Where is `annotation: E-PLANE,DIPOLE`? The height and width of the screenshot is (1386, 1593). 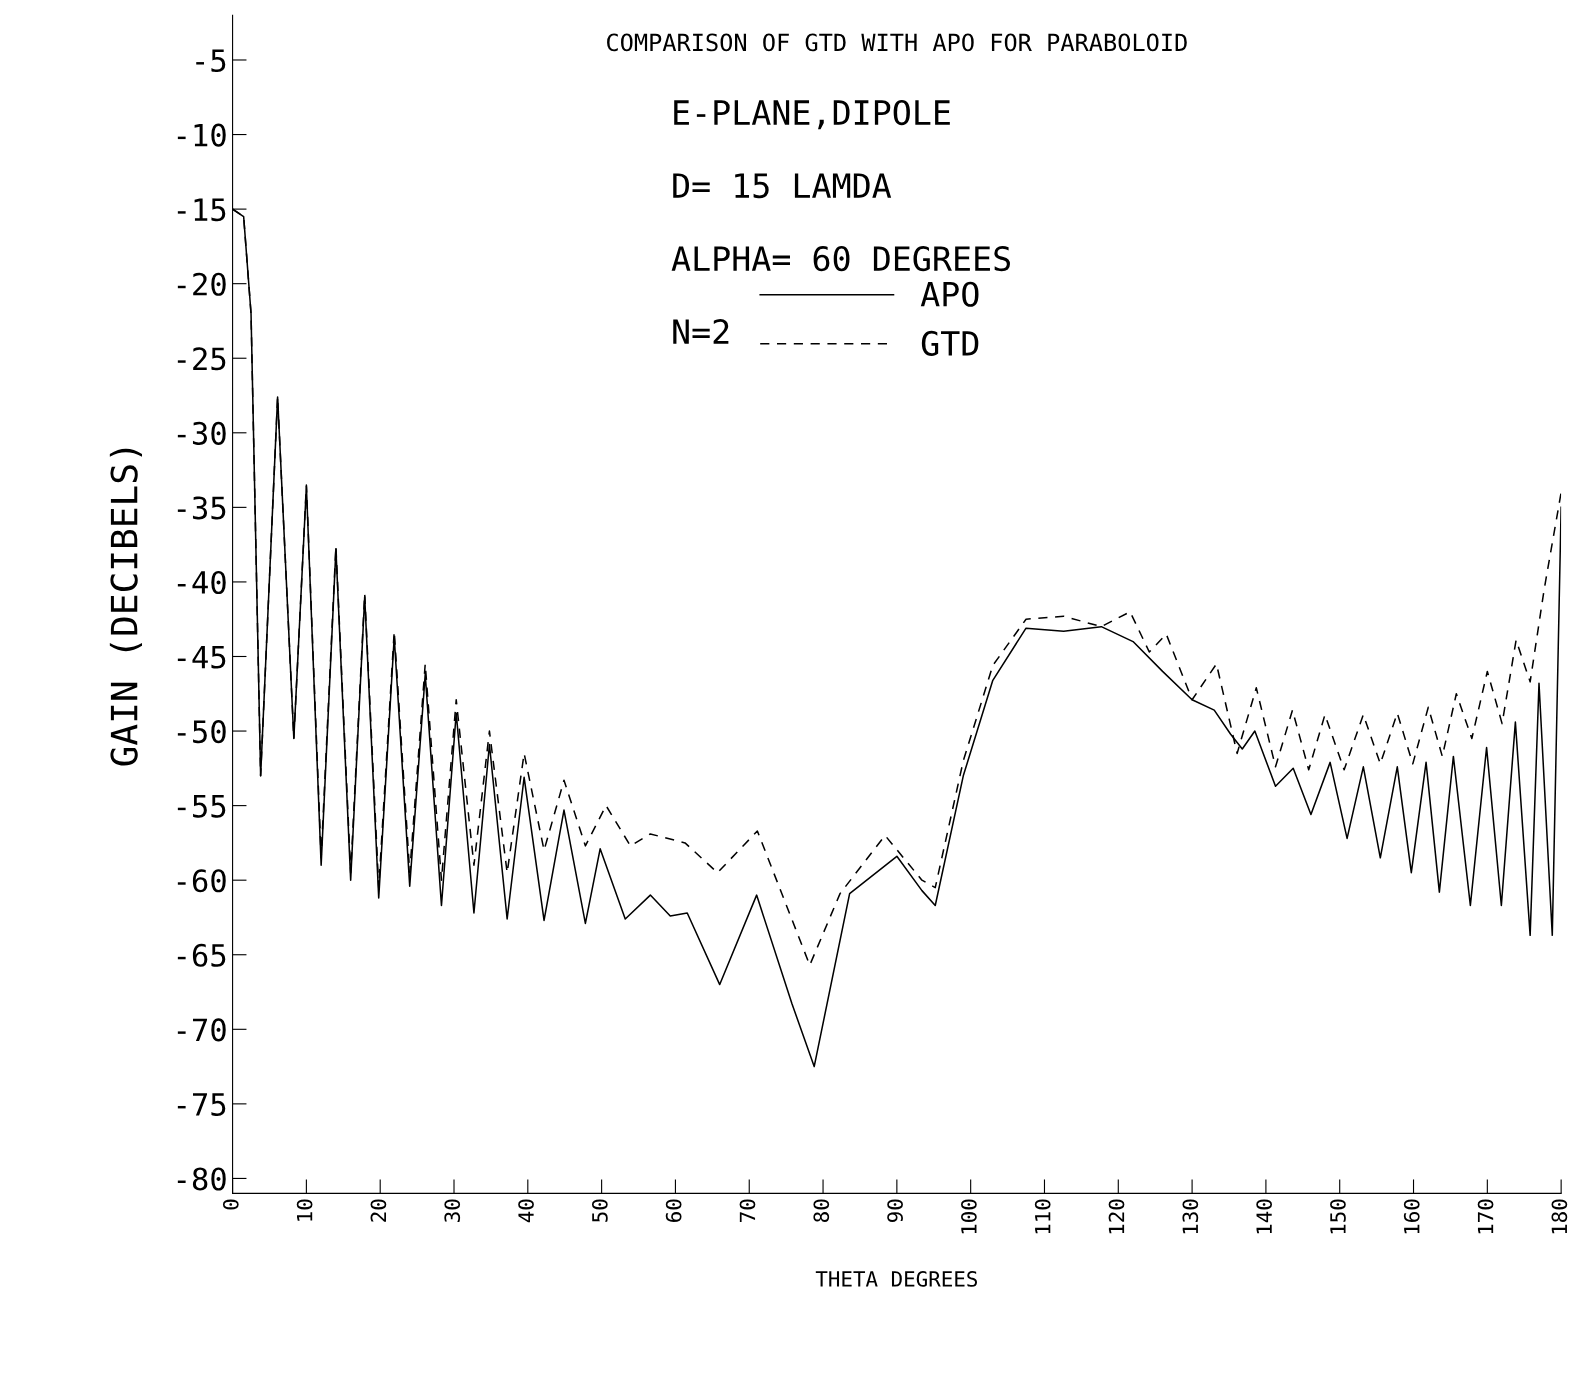
annotation: E-PLANE,DIPOLE is located at coordinates (812, 114).